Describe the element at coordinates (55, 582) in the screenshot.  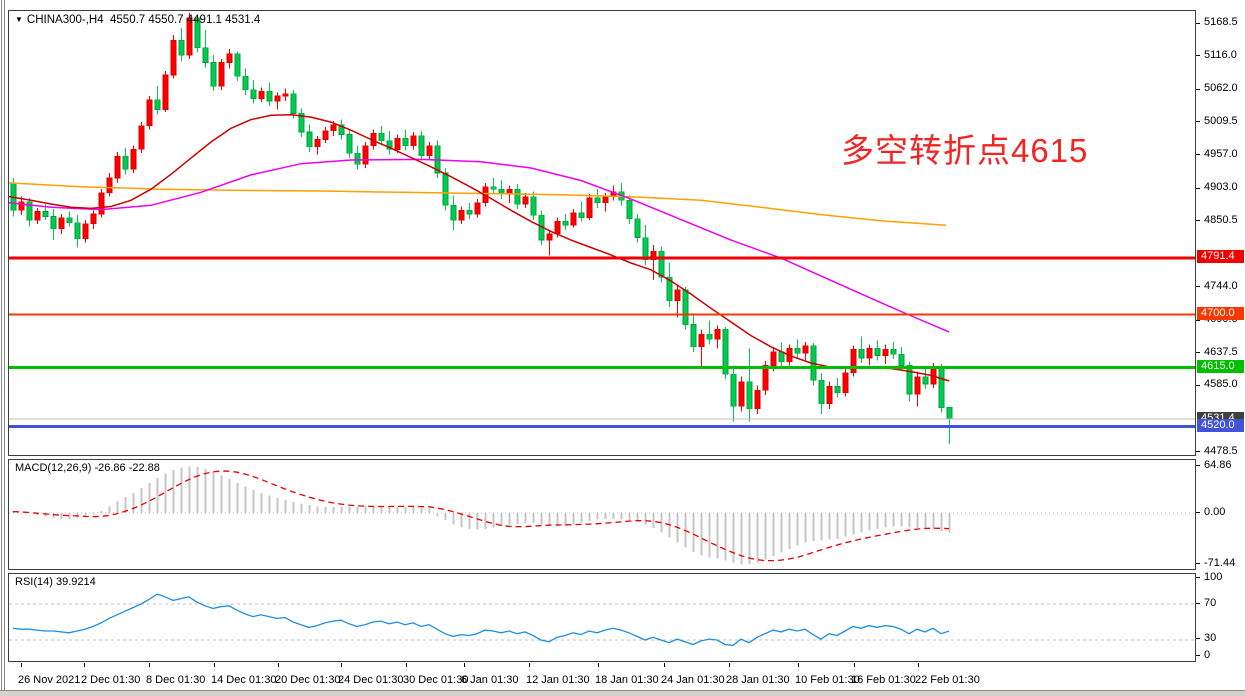
I see `rsi-label: RSI(14) 39.9214` at that location.